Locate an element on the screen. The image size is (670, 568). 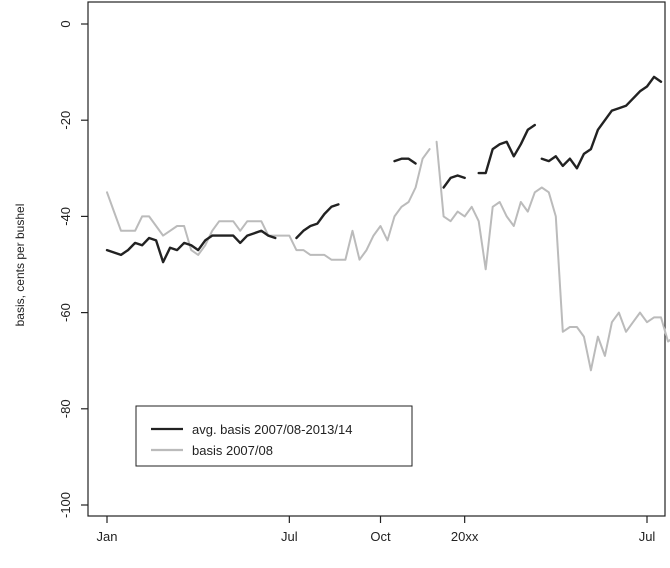
y-tick-label-2: -40 is located at coordinates (65, 216).